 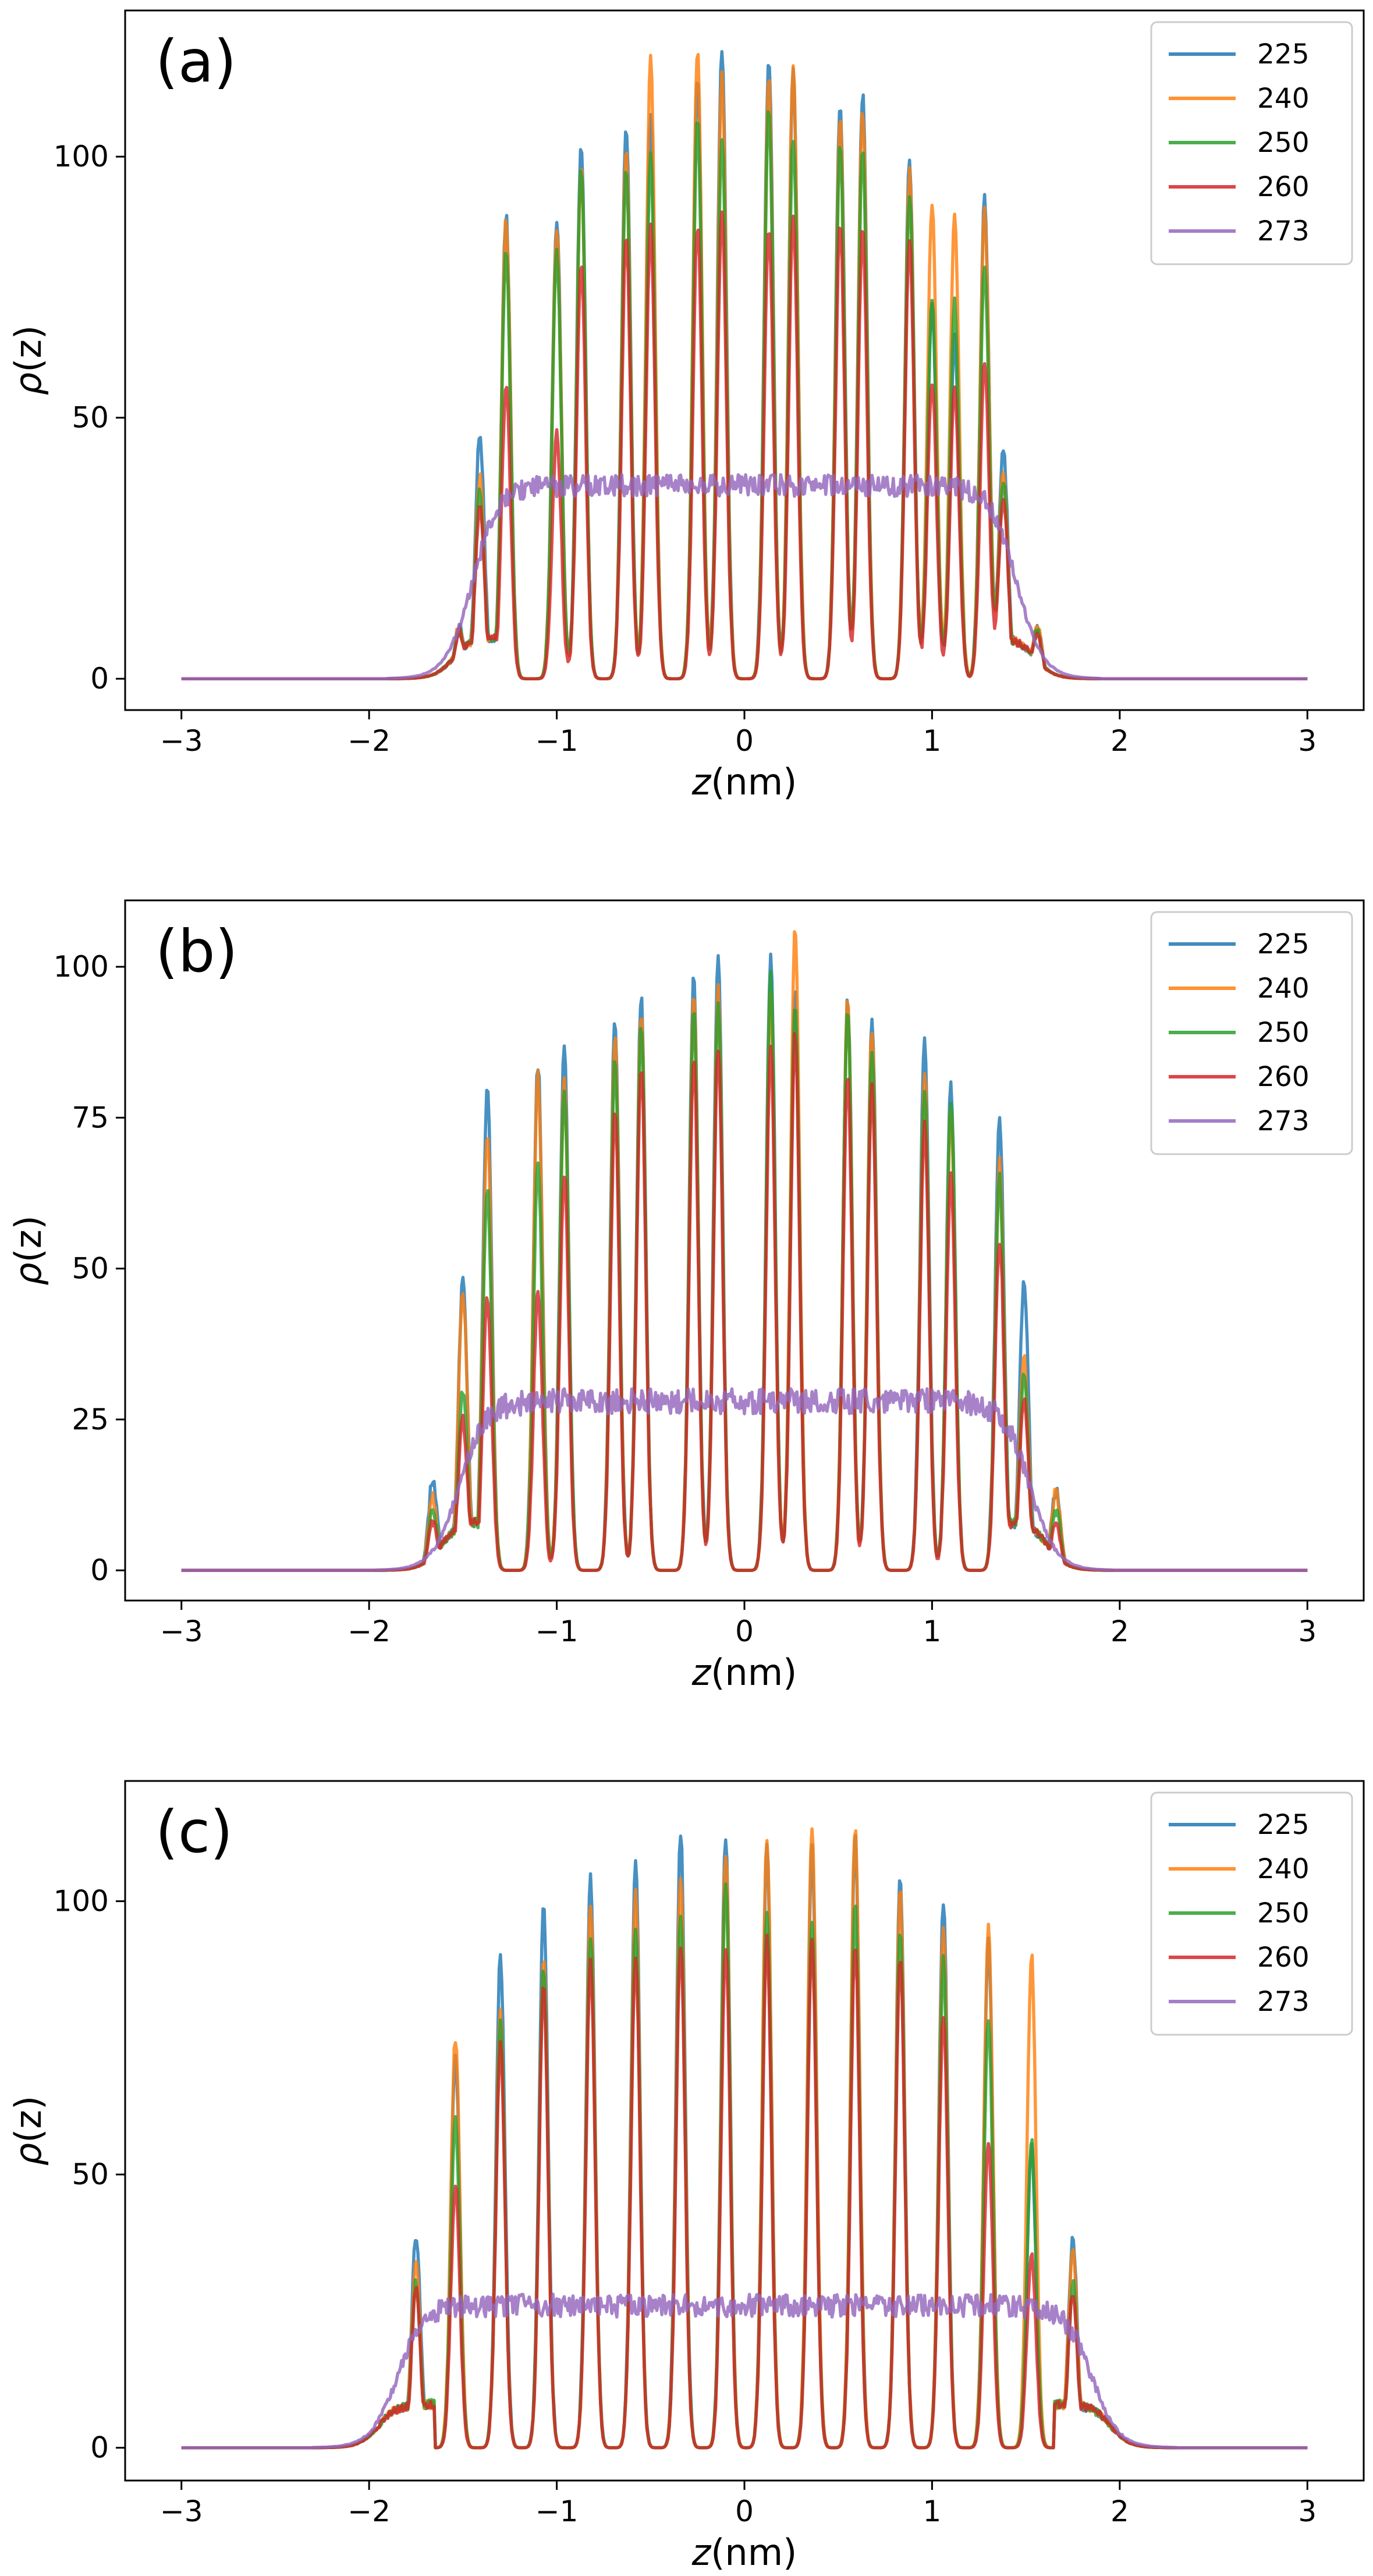 What do you see at coordinates (195, 61) in the screenshot?
I see `panel-label: (a)` at bounding box center [195, 61].